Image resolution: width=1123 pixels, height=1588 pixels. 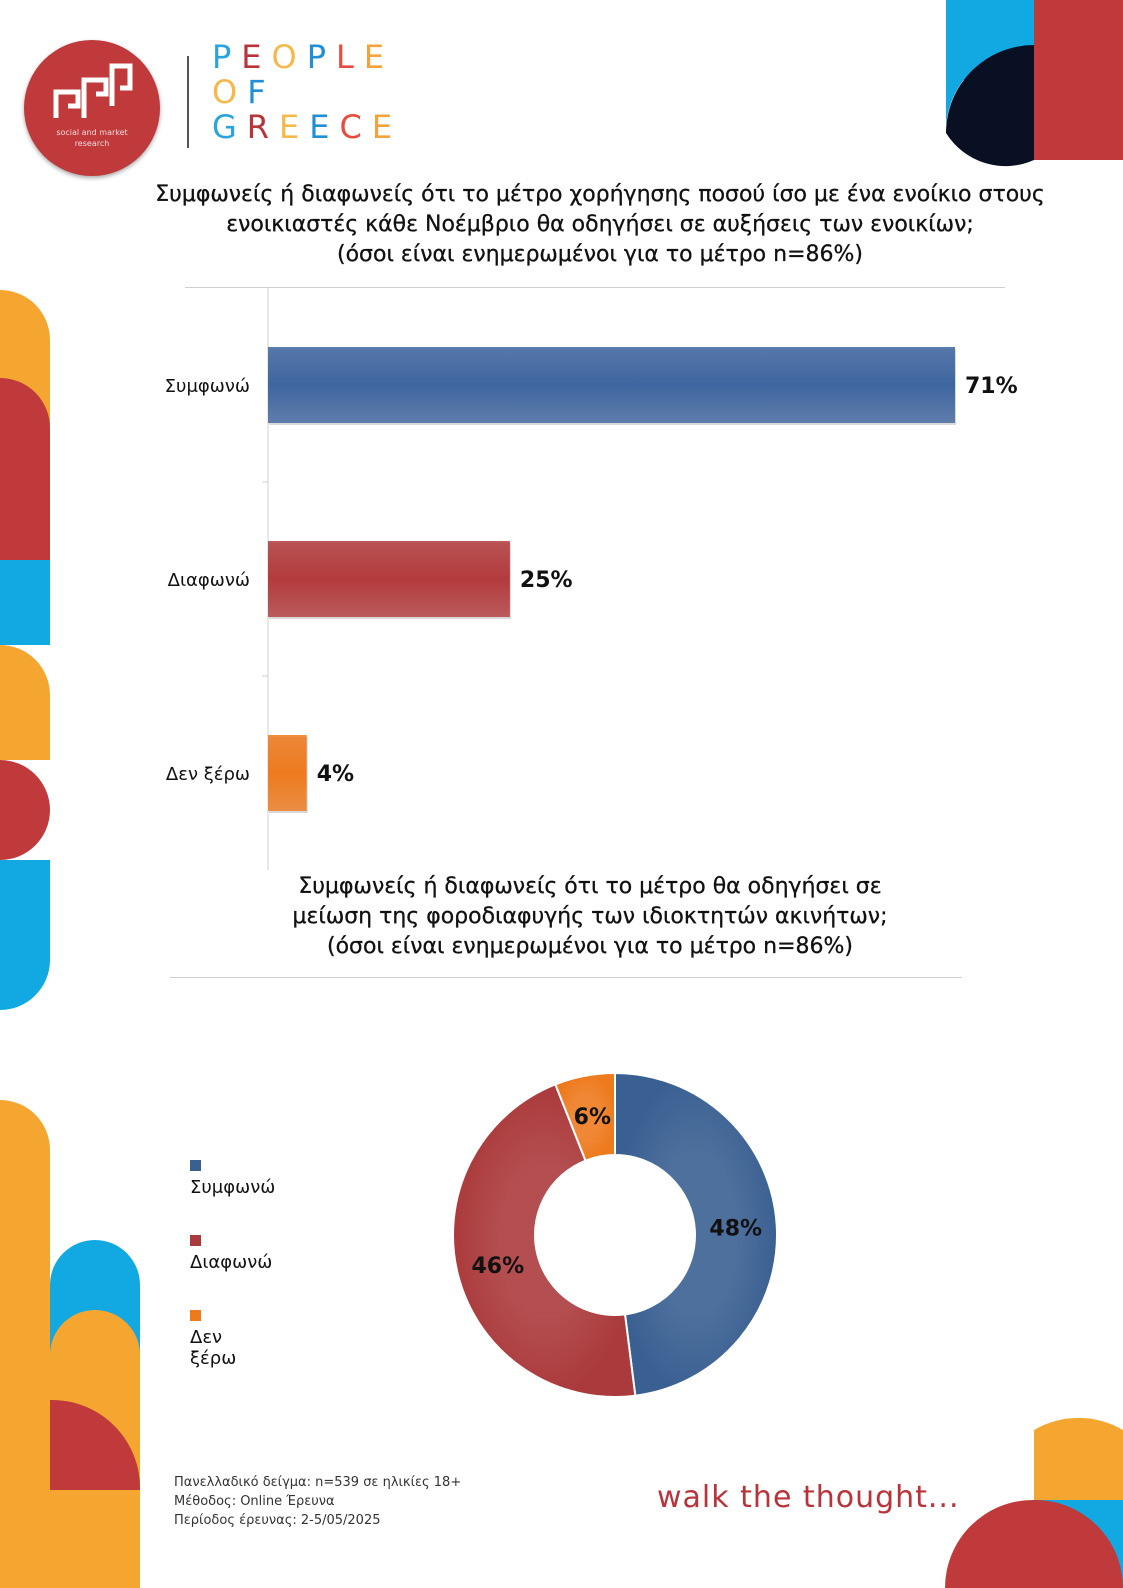 What do you see at coordinates (188, 102) in the screenshot?
I see `logo-divider` at bounding box center [188, 102].